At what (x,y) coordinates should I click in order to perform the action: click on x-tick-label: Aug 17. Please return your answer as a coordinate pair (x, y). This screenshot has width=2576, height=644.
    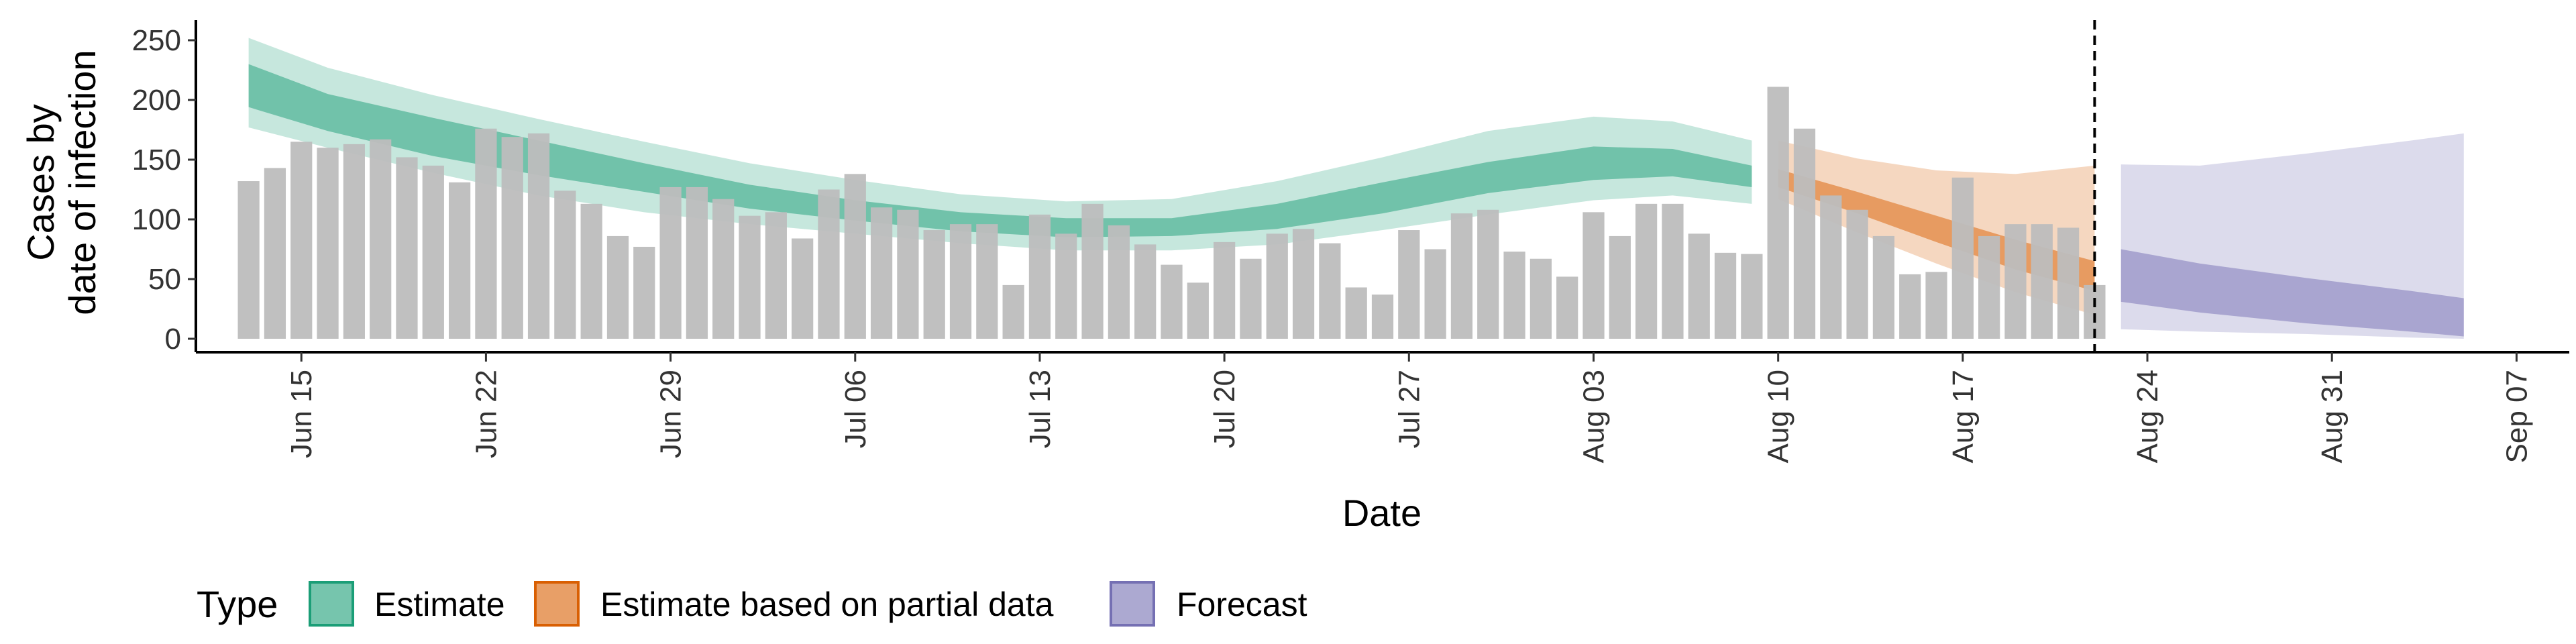
    Looking at the image, I should click on (1963, 416).